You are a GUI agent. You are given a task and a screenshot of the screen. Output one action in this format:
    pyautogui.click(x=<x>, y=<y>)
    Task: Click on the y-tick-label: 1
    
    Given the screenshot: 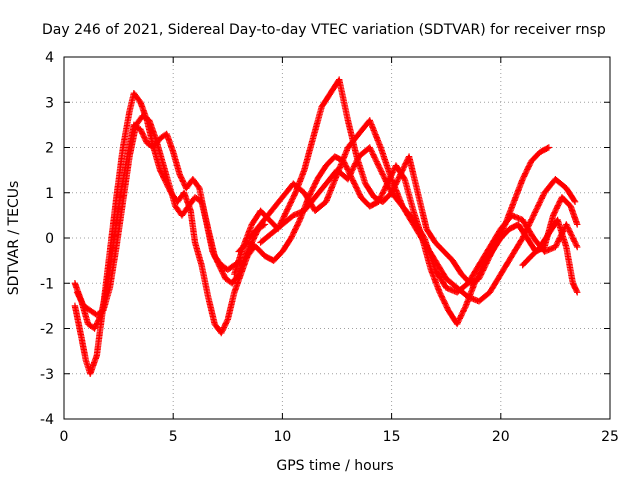 What is the action you would take?
    pyautogui.click(x=49, y=194)
    